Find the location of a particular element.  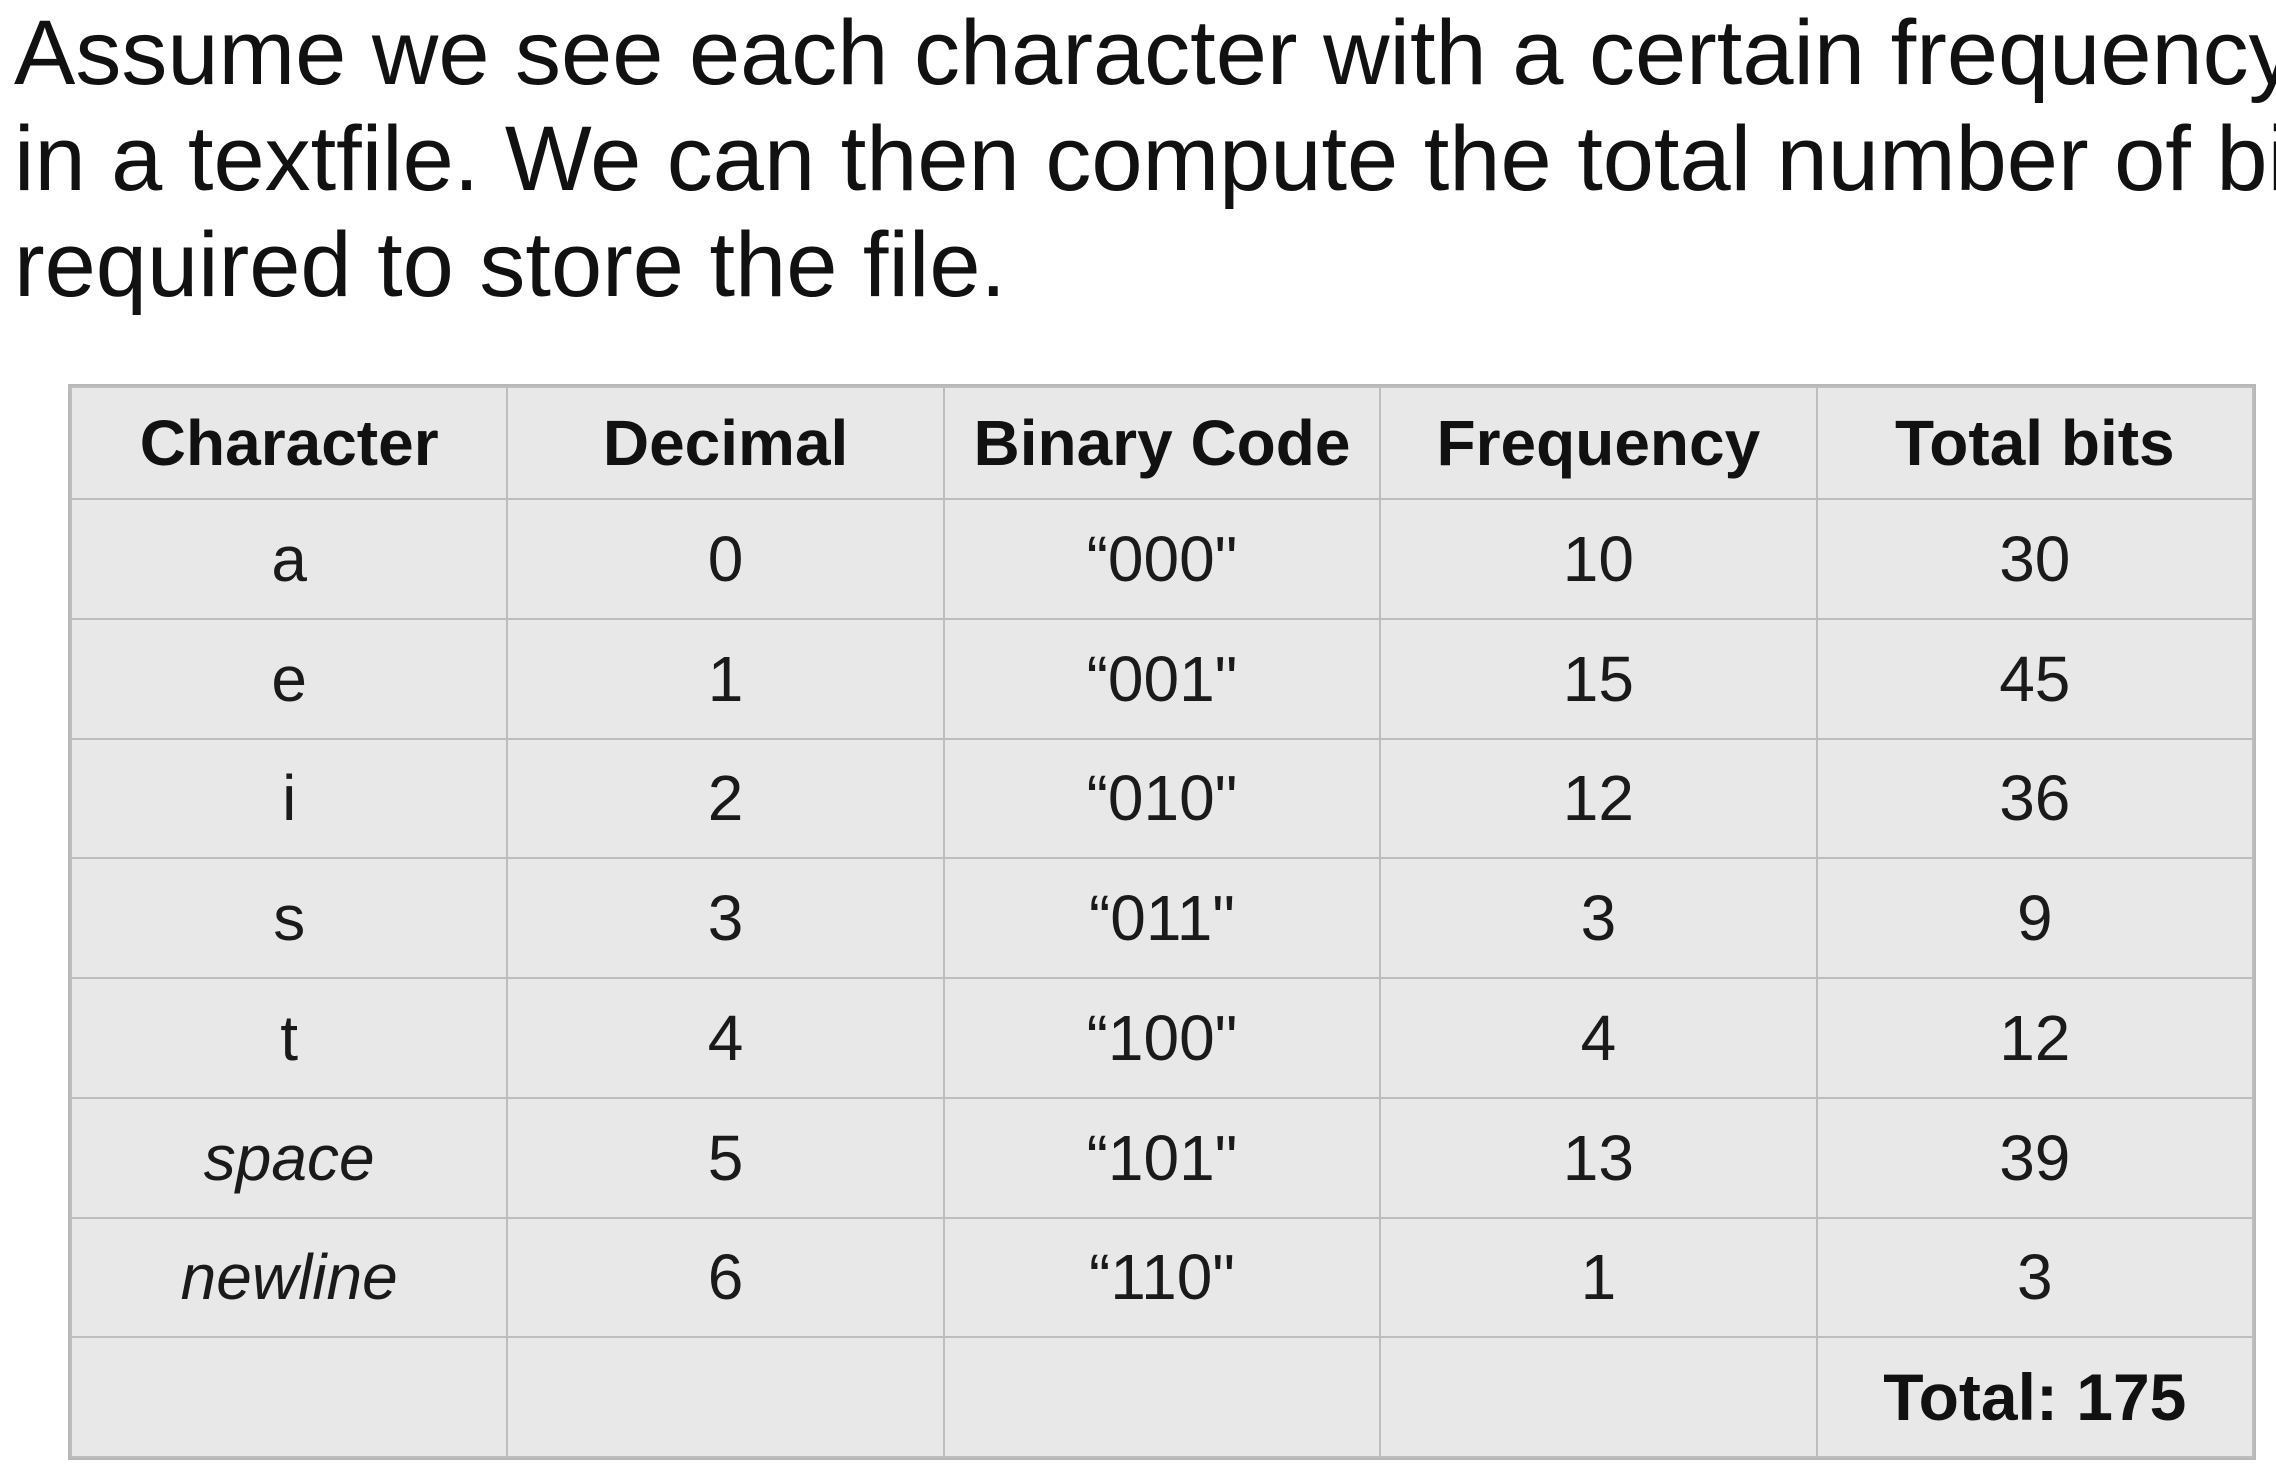

cell-frequency: 12 is located at coordinates (1598, 798).